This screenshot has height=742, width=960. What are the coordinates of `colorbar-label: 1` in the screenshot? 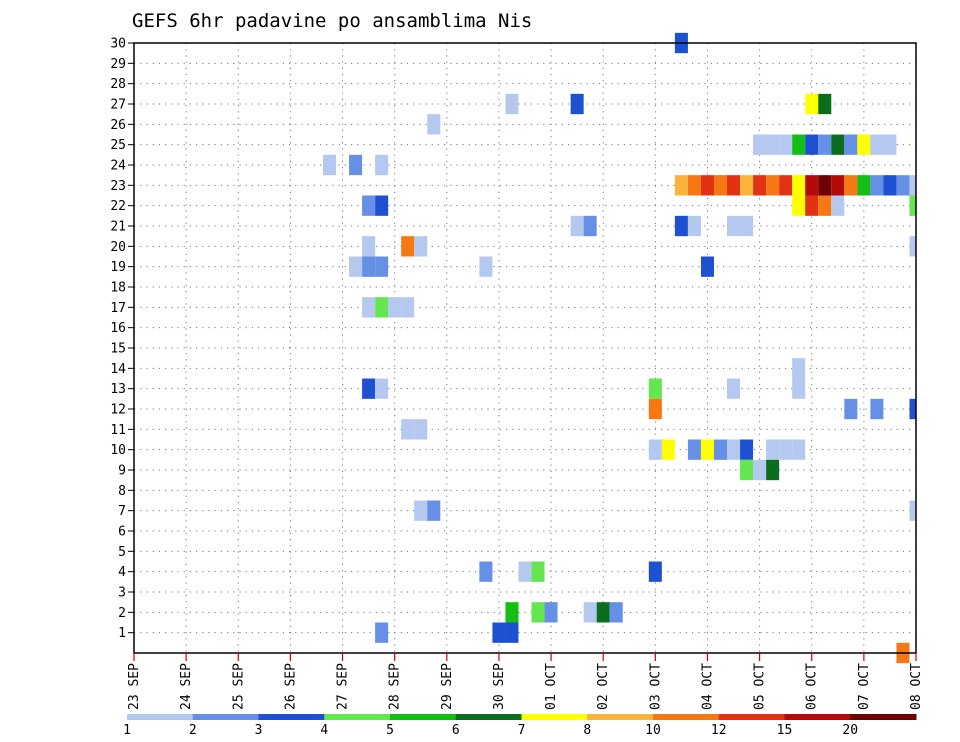 It's located at (127, 730).